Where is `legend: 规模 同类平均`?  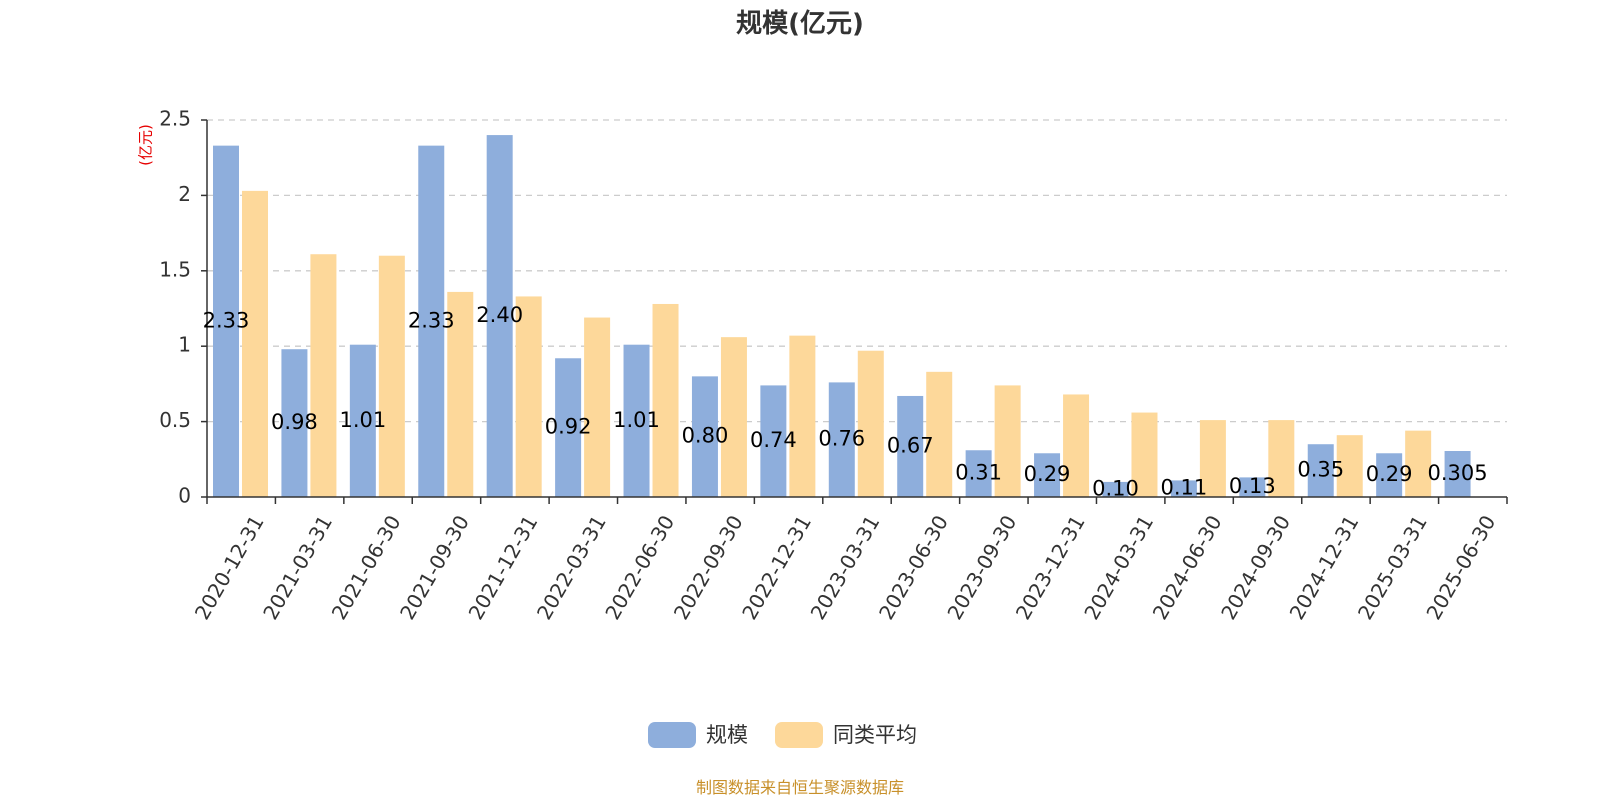 legend: 规模 同类平均 is located at coordinates (782, 735).